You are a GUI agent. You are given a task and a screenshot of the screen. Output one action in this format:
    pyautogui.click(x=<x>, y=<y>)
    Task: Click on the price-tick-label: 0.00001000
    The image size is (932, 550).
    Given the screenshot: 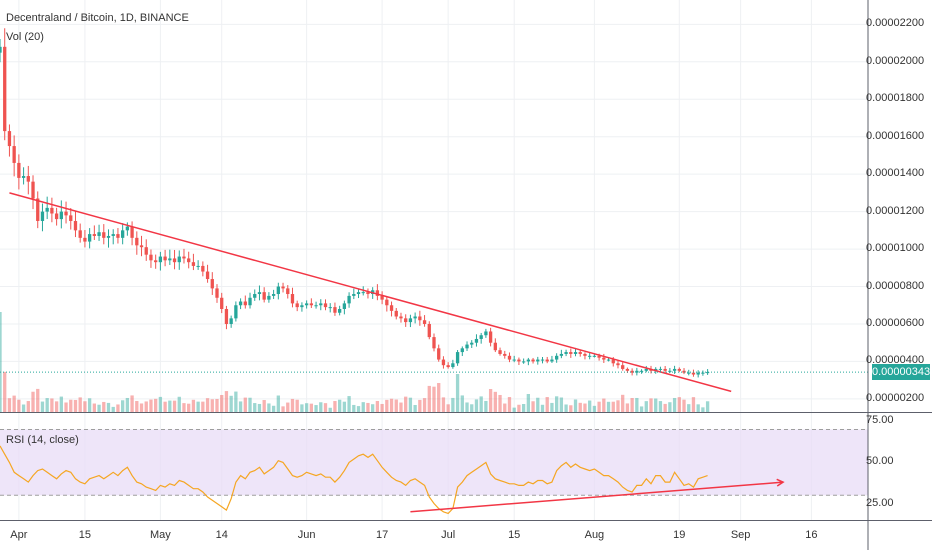 What is the action you would take?
    pyautogui.click(x=895, y=248)
    